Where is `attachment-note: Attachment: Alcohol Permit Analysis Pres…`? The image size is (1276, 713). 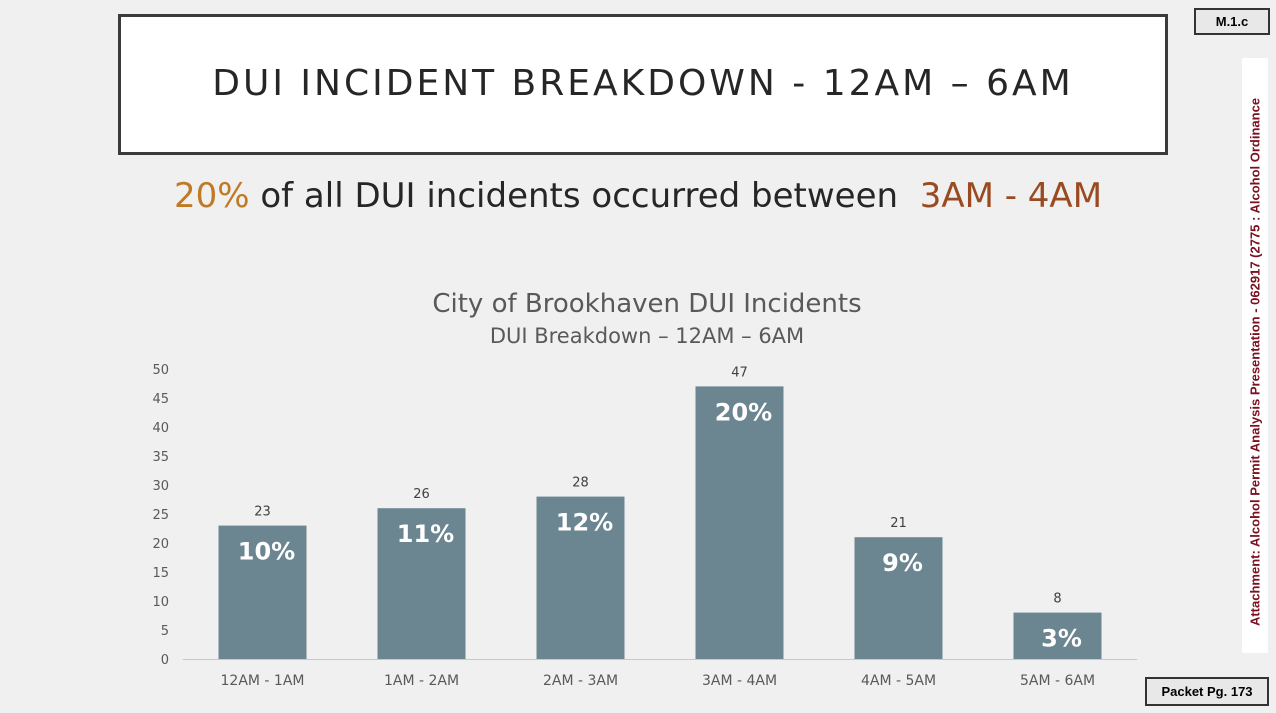 attachment-note: Attachment: Alcohol Permit Analysis Pres… is located at coordinates (1255, 362).